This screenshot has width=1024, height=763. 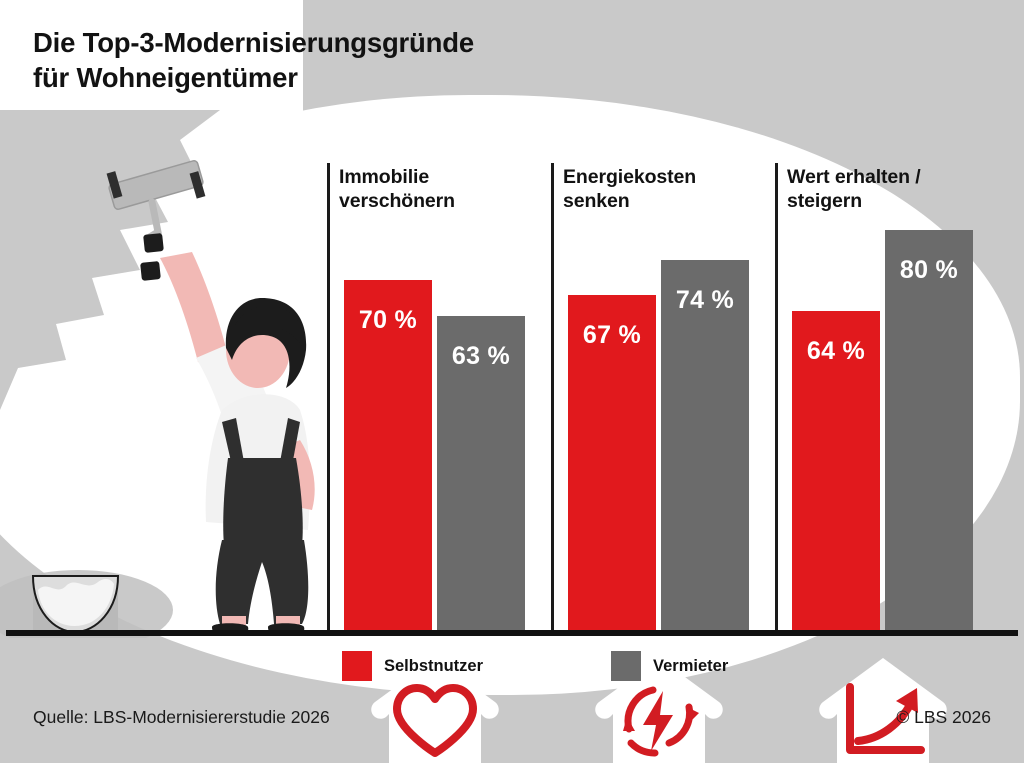 I want to click on legend-item-selbstnutzer: Selbstnutzer, so click(x=412, y=666).